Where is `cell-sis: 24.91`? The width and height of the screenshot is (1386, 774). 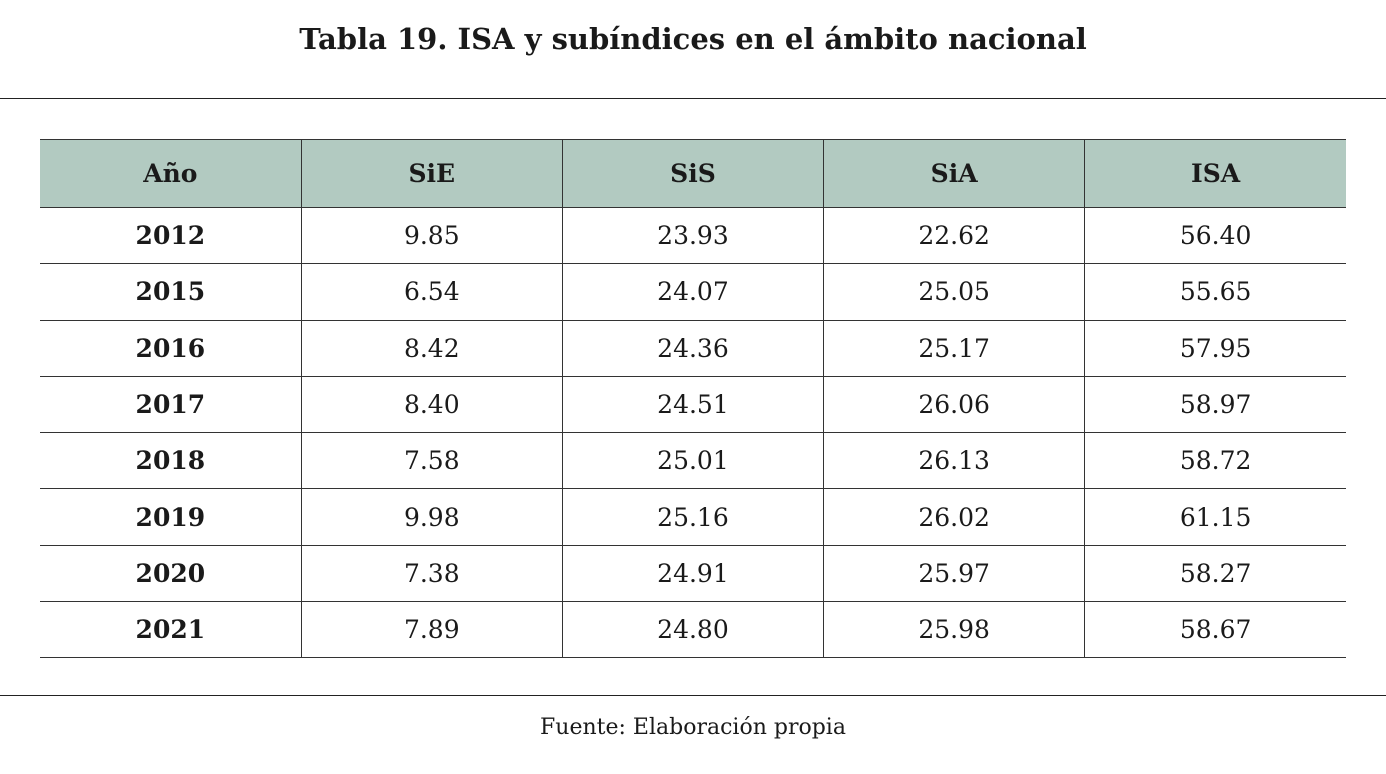
cell-sis: 24.91 is located at coordinates (692, 574).